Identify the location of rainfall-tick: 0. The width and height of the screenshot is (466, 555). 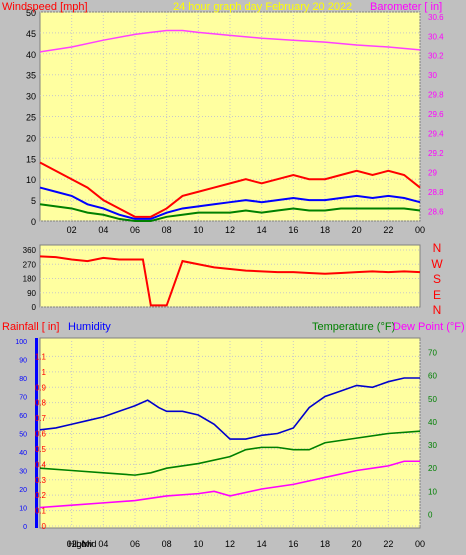
(44, 526).